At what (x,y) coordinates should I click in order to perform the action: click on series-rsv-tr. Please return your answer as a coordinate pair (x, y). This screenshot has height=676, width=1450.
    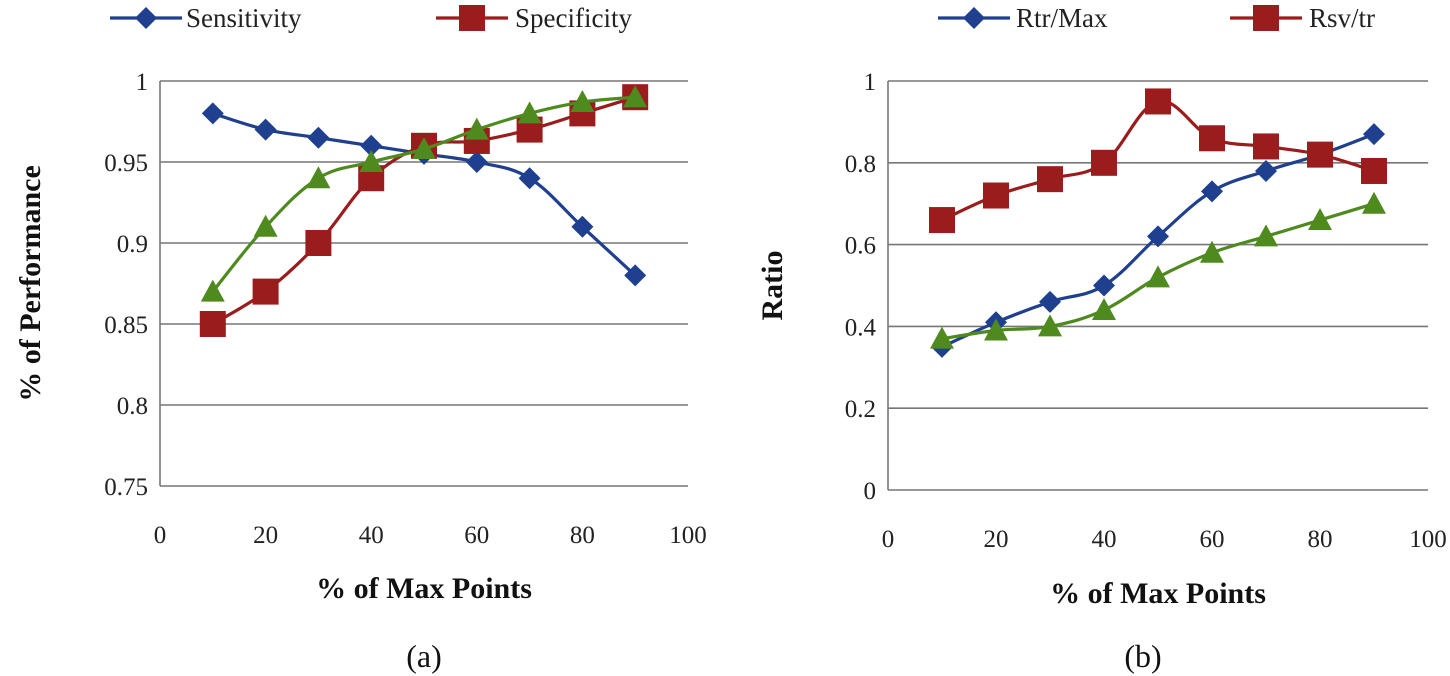
    Looking at the image, I should click on (1158, 161).